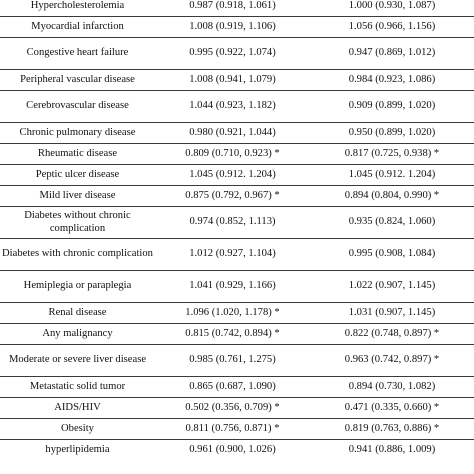 This screenshot has width=474, height=474. Describe the element at coordinates (77, 106) in the screenshot. I see `condition-name-cell: Cerebrovascular disease` at that location.